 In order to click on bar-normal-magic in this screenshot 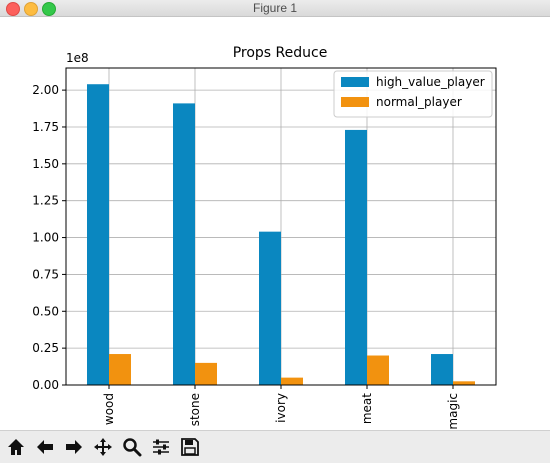, I will do `click(464, 383)`.